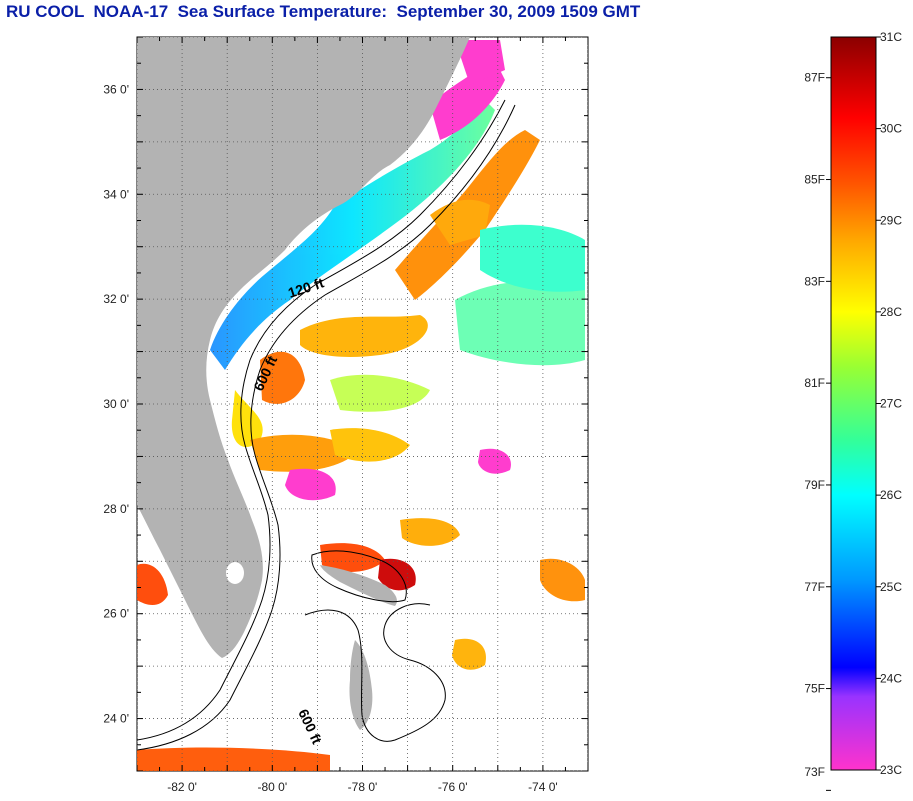 Image resolution: width=913 pixels, height=801 pixels. I want to click on colorbar-celsius-labels: 23C 24C 25C 26C 27C 28C 29C 30C 31C, so click(889, 403).